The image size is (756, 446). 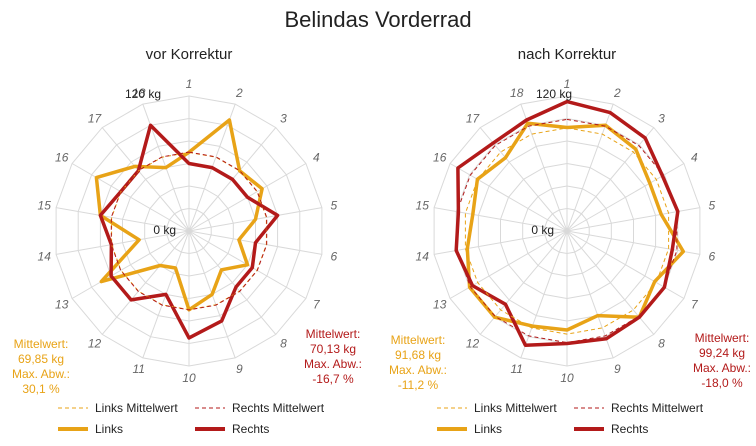 I want to click on stats-rechts-after: Mittelwert: 99,24 kg Max. Abw.: -18,0 %, so click(x=722, y=360).